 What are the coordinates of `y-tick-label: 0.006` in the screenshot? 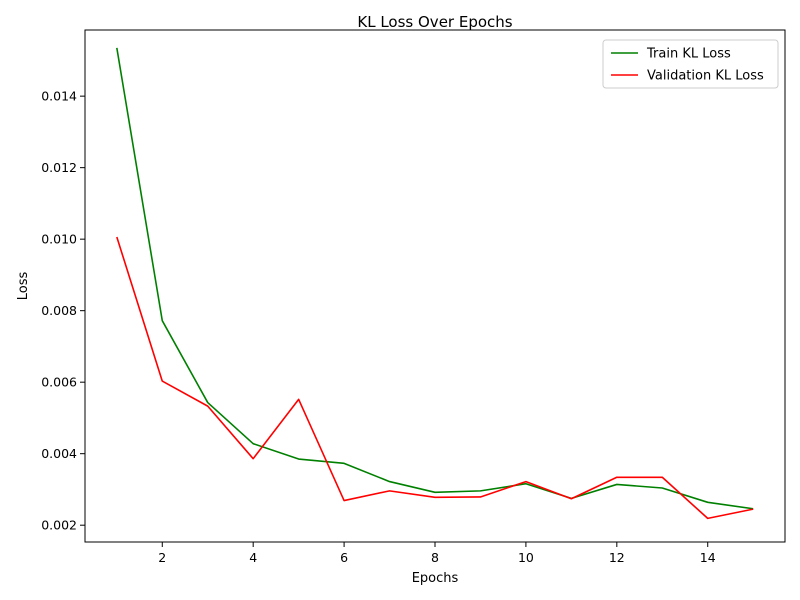 It's located at (59, 382).